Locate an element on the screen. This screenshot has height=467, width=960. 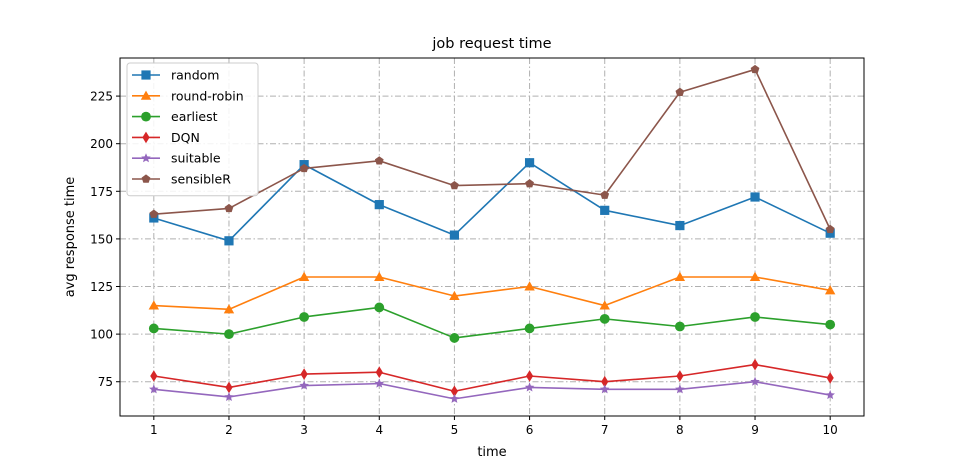
legend-label: round-robin is located at coordinates (207, 95).